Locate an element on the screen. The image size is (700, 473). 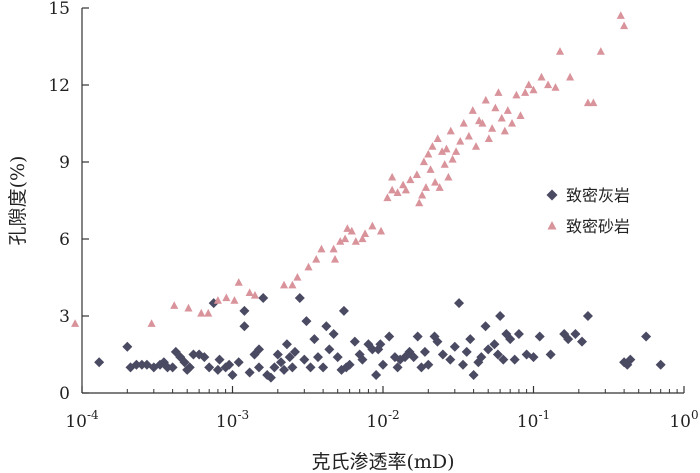
y-tick-label: 9 is located at coordinates (64, 163).